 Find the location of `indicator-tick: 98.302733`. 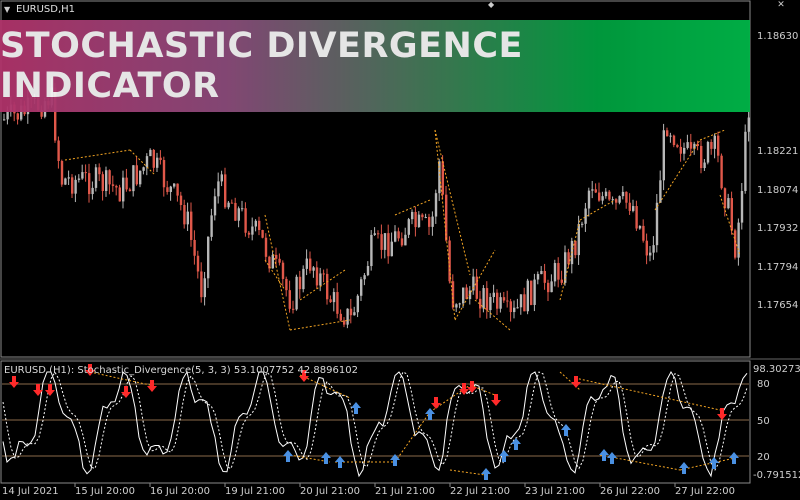

indicator-tick: 98.302733 is located at coordinates (776, 369).